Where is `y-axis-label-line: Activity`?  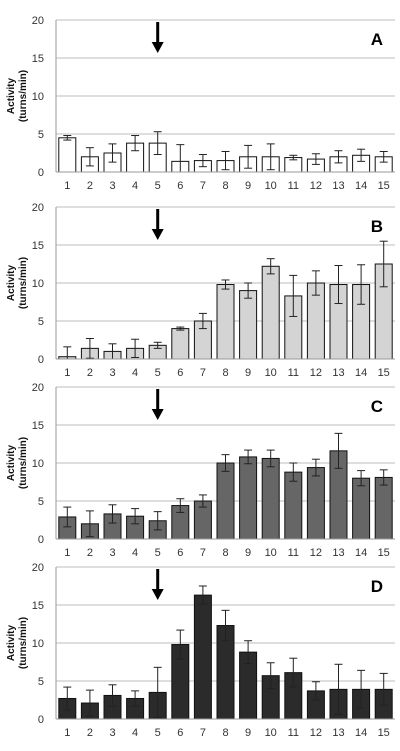 y-axis-label-line: Activity is located at coordinates (11, 463).